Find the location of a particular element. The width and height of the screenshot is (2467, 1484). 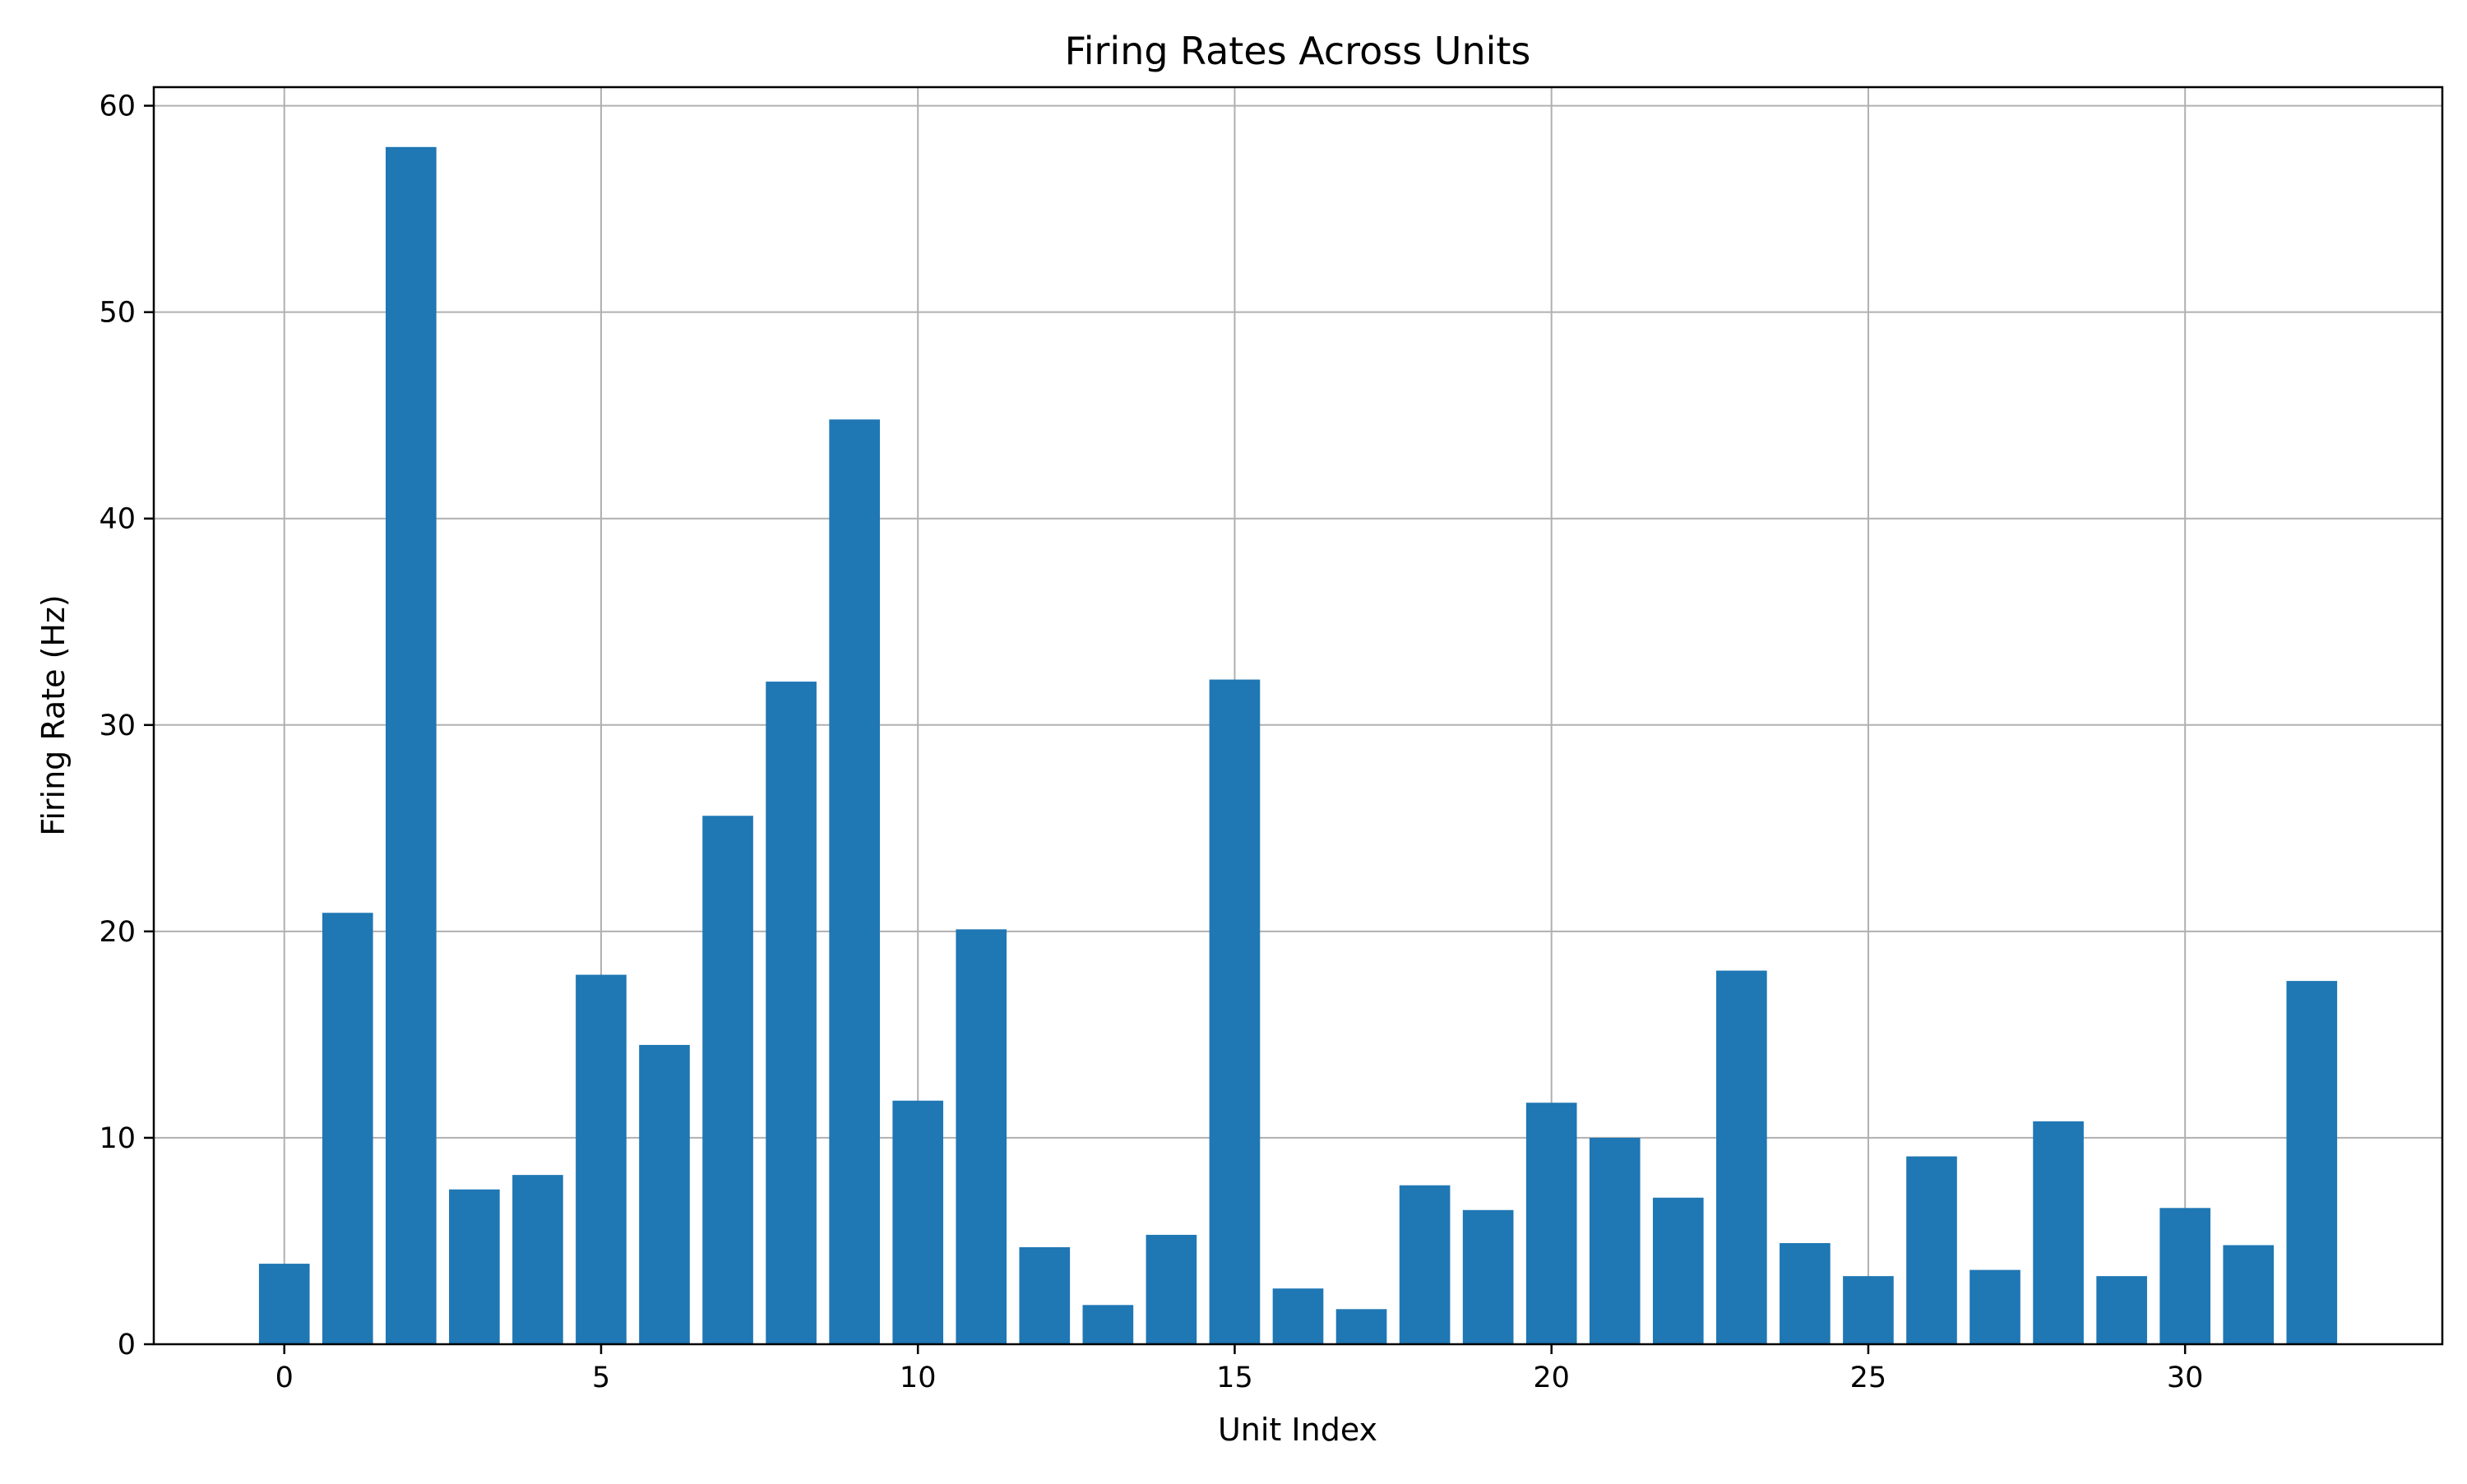

x-tick-label: 0 is located at coordinates (284, 1378).